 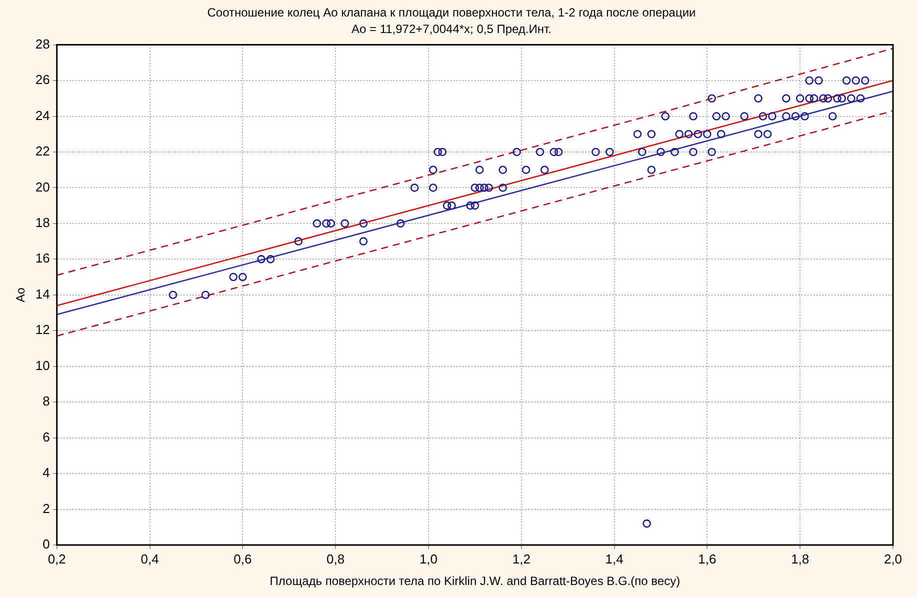 I want to click on y-tick-label: 2, so click(x=46, y=508).